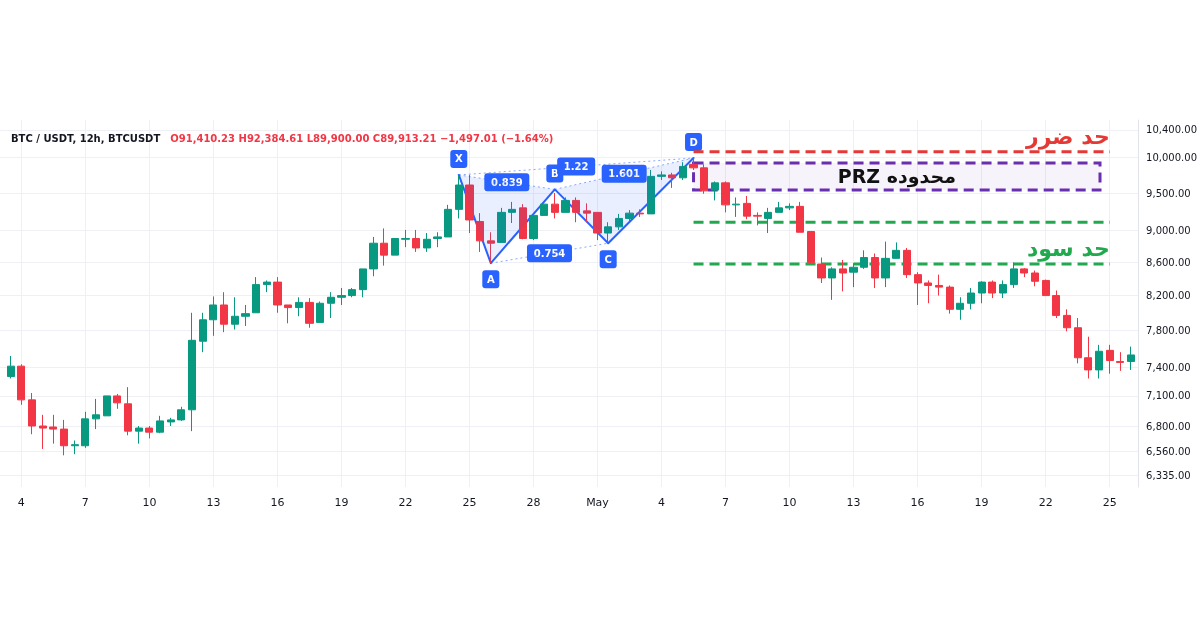  I want to click on annotation: 1.22, so click(576, 166).